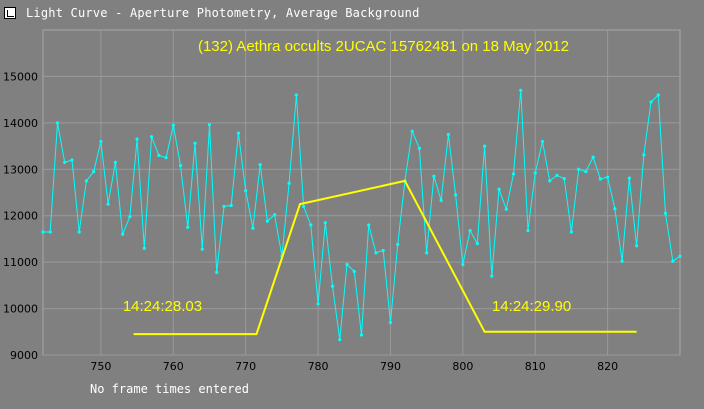 Image resolution: width=704 pixels, height=409 pixels. Describe the element at coordinates (535, 366) in the screenshot. I see `x-tick-label: 810` at that location.